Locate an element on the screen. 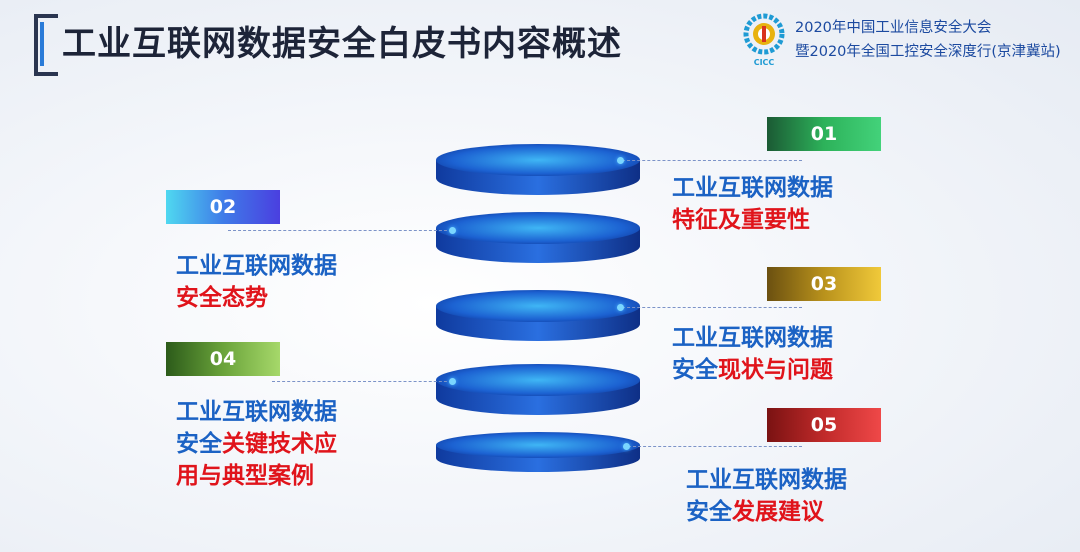 This screenshot has width=1080, height=552. item-04-highlight: 关键技术应 is located at coordinates (279, 444).